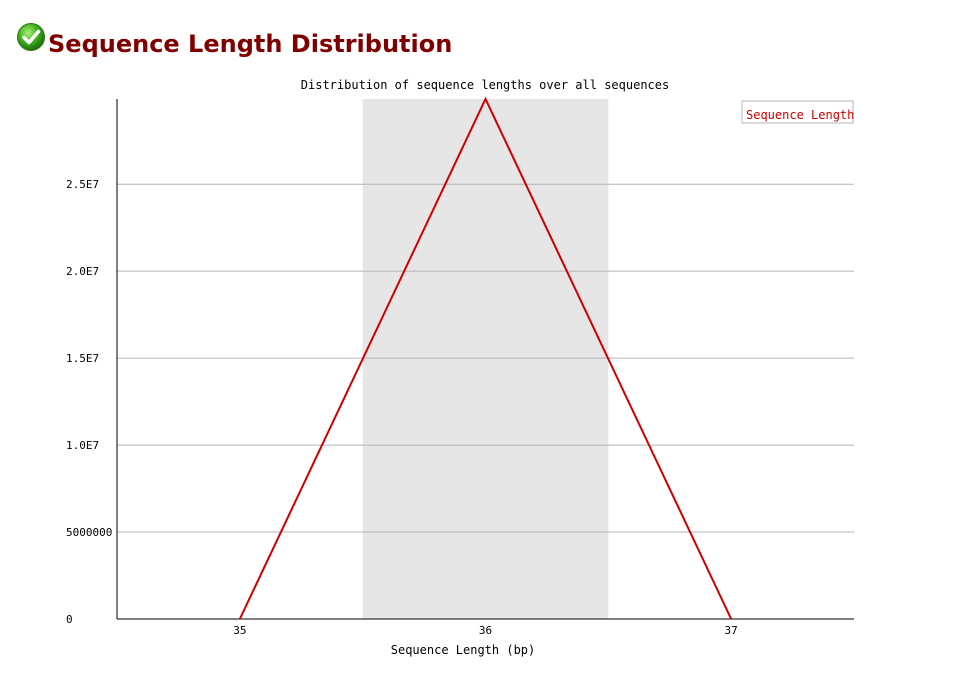  I want to click on x-tick-label: 36, so click(485, 630).